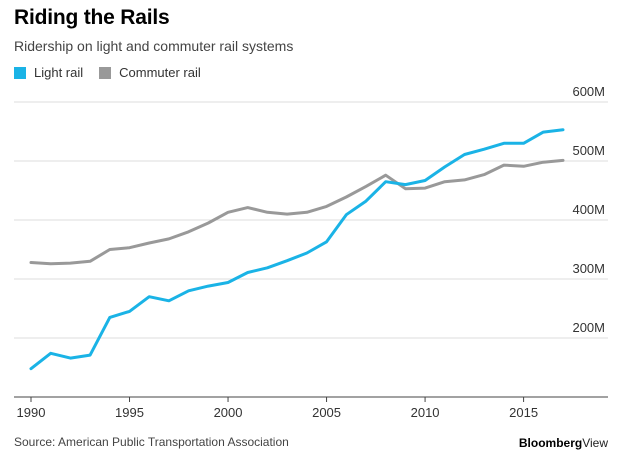 The width and height of the screenshot is (620, 457). I want to click on y-tick-label: 400M, so click(588, 209).